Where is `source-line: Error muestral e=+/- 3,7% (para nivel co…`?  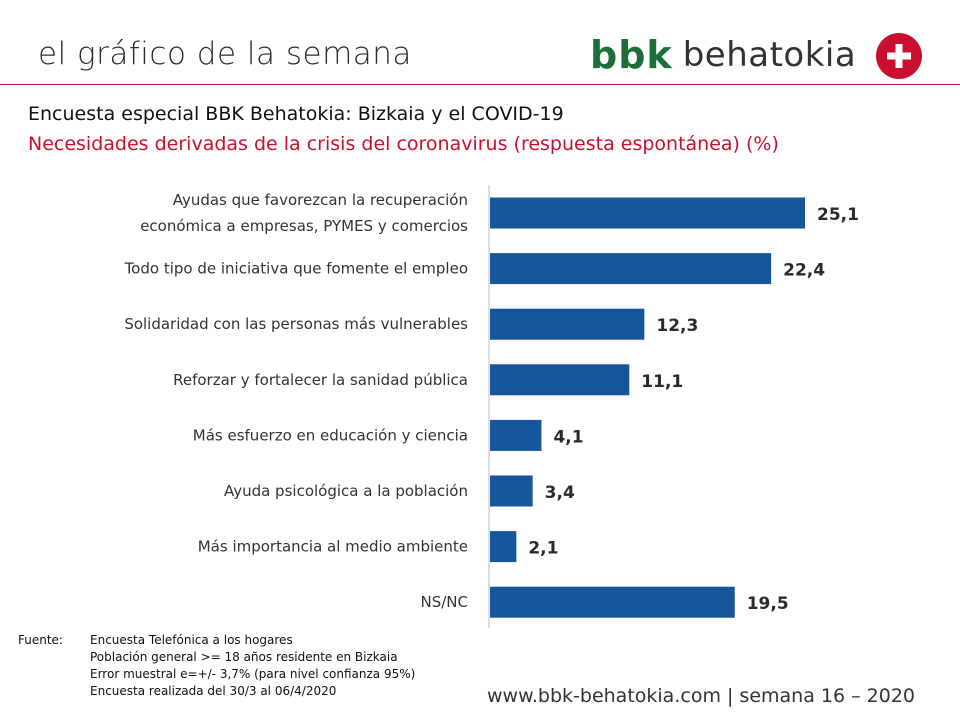 source-line: Error muestral e=+/- 3,7% (para nivel co… is located at coordinates (253, 674).